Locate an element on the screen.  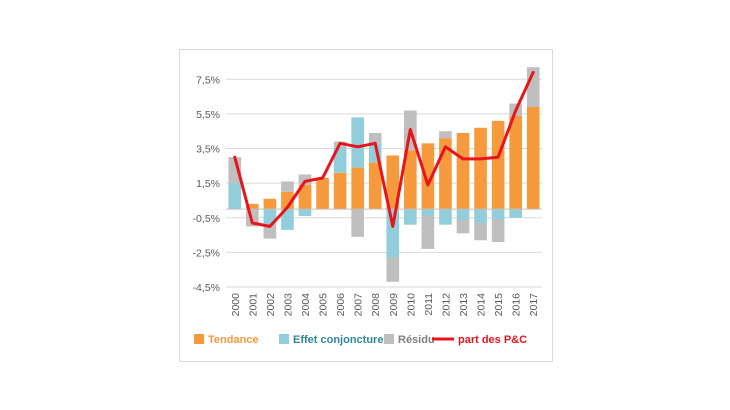
legend-label: Résidu is located at coordinates (416, 340).